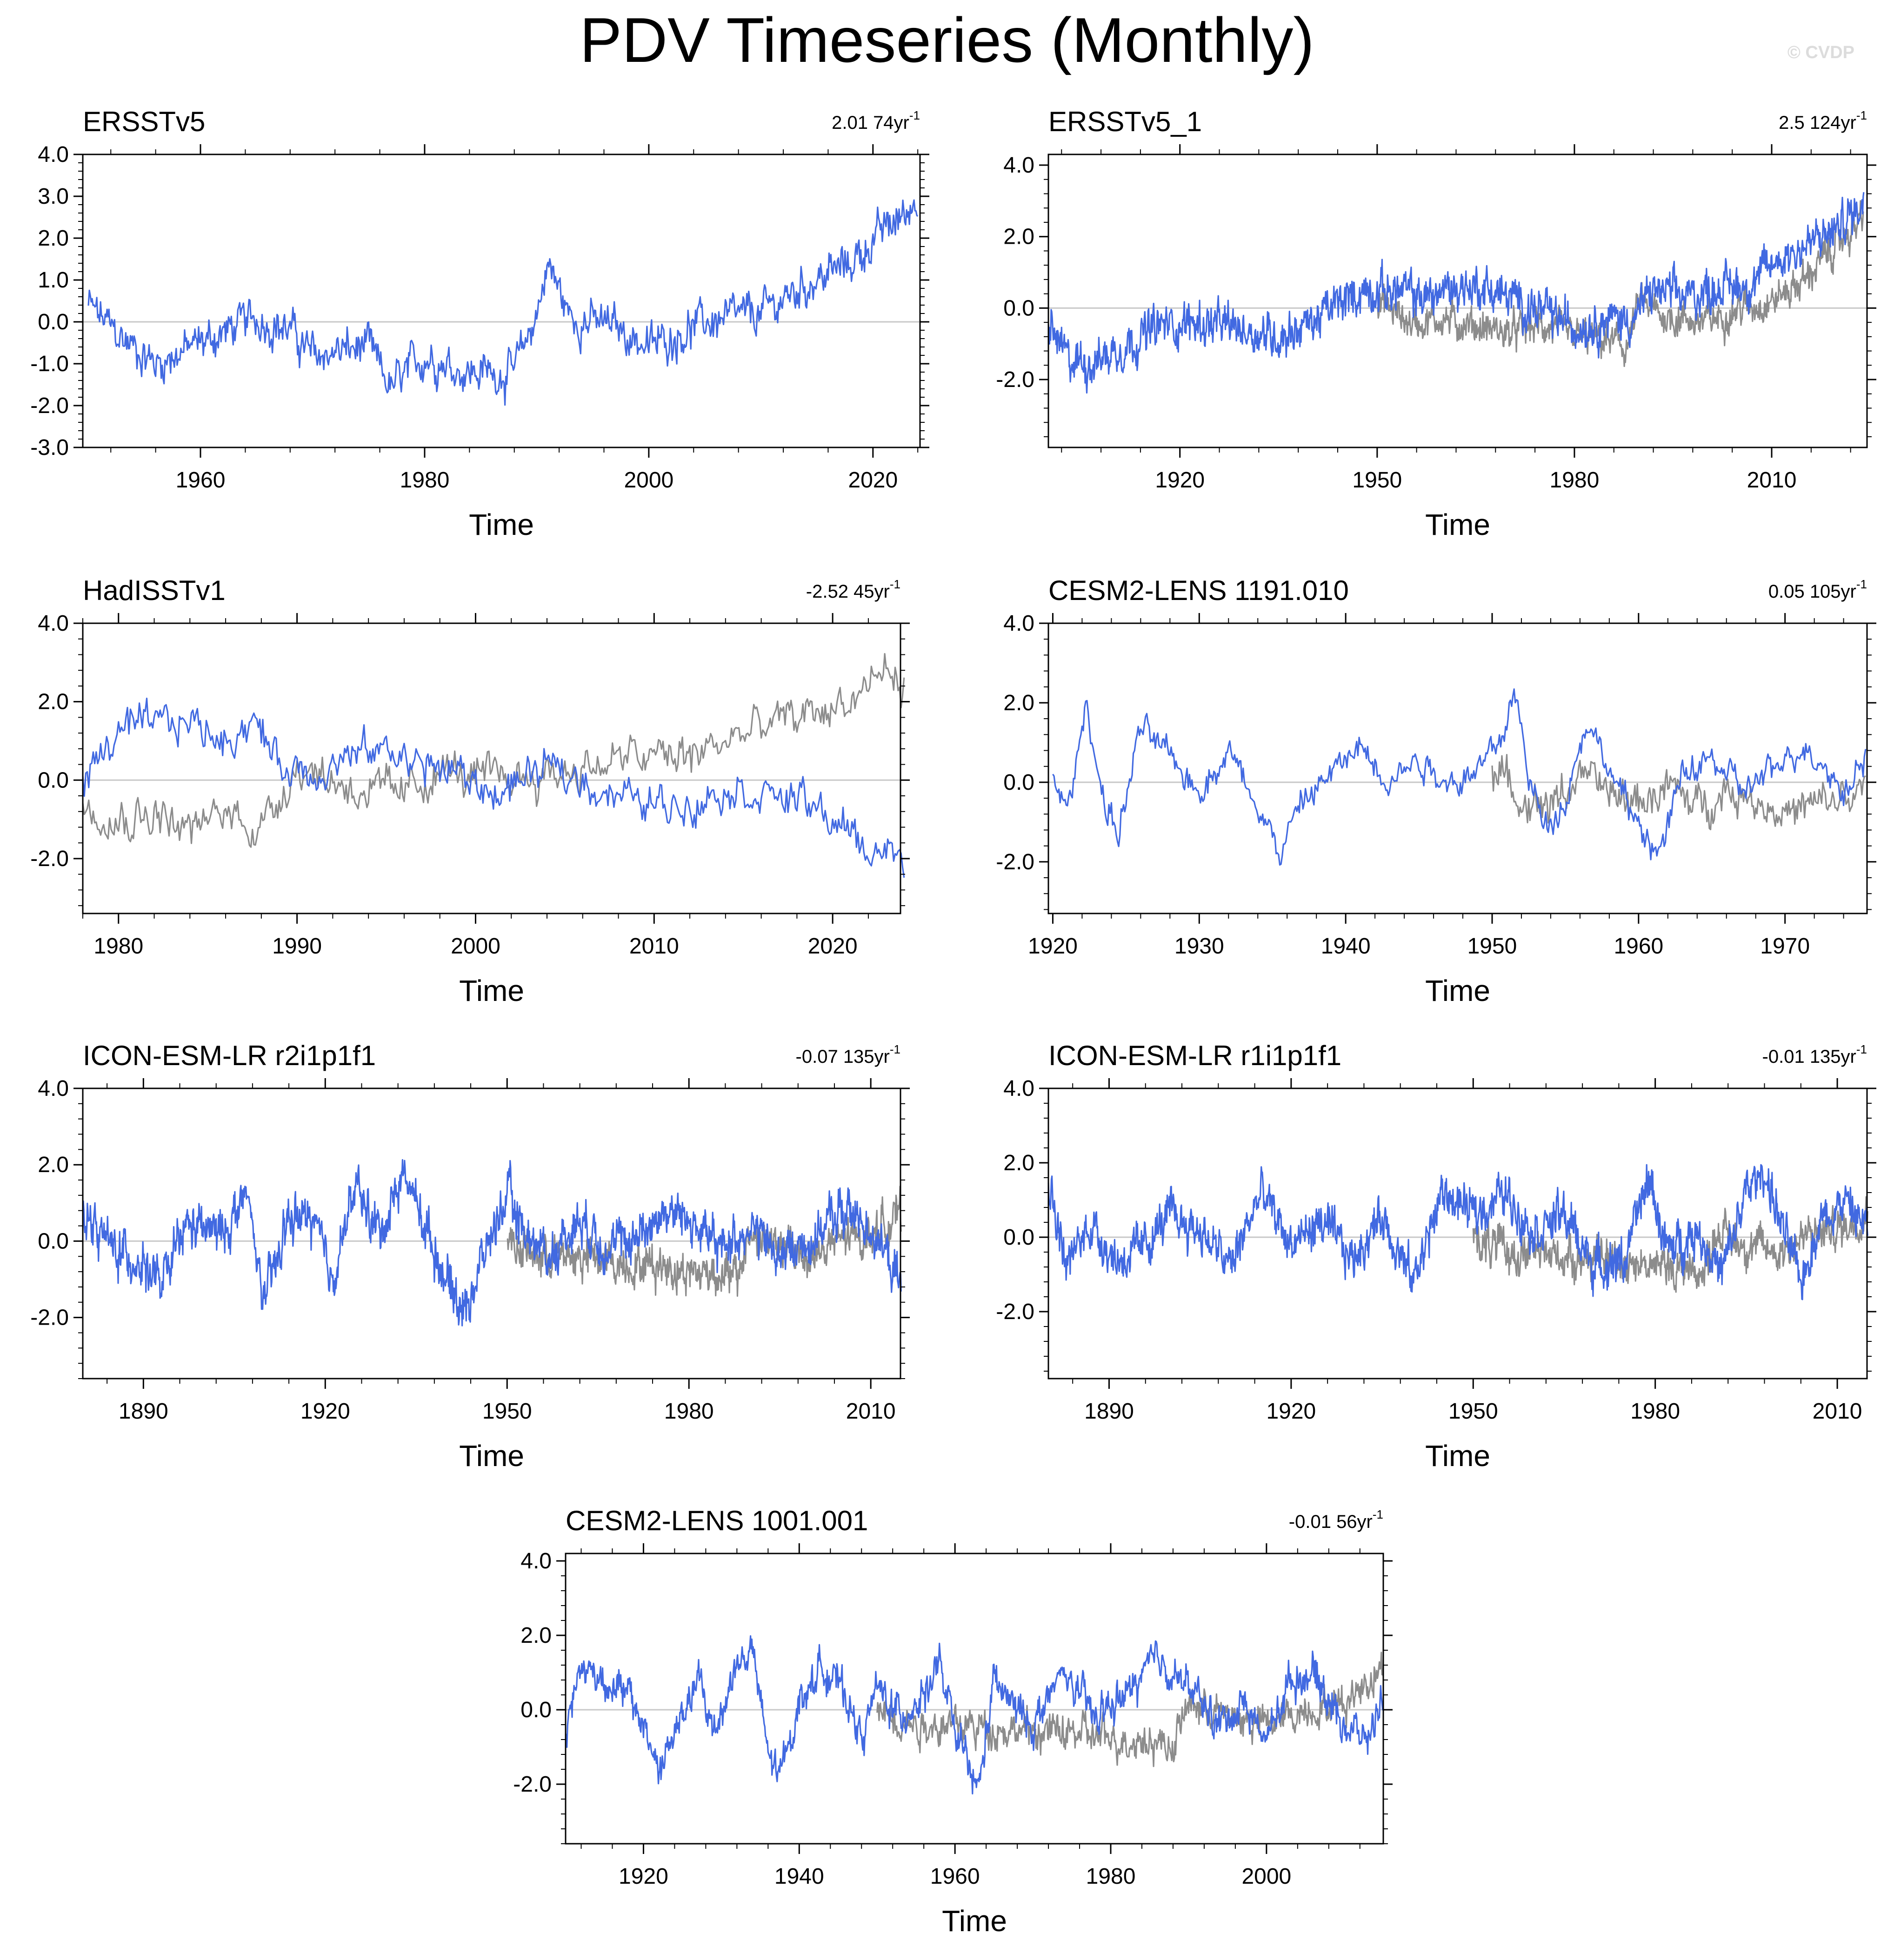 The image size is (1894, 1960). Describe the element at coordinates (1354, 1522) in the screenshot. I see `trend-period: 56yr` at that location.